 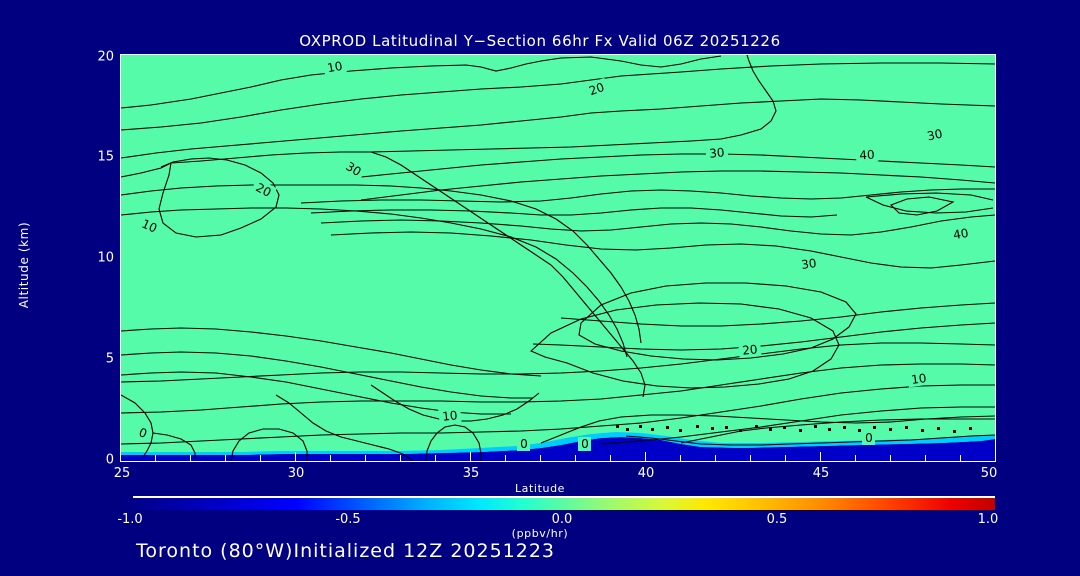 What do you see at coordinates (562, 519) in the screenshot?
I see `colorbar-tick-label-zero: 0.0` at bounding box center [562, 519].